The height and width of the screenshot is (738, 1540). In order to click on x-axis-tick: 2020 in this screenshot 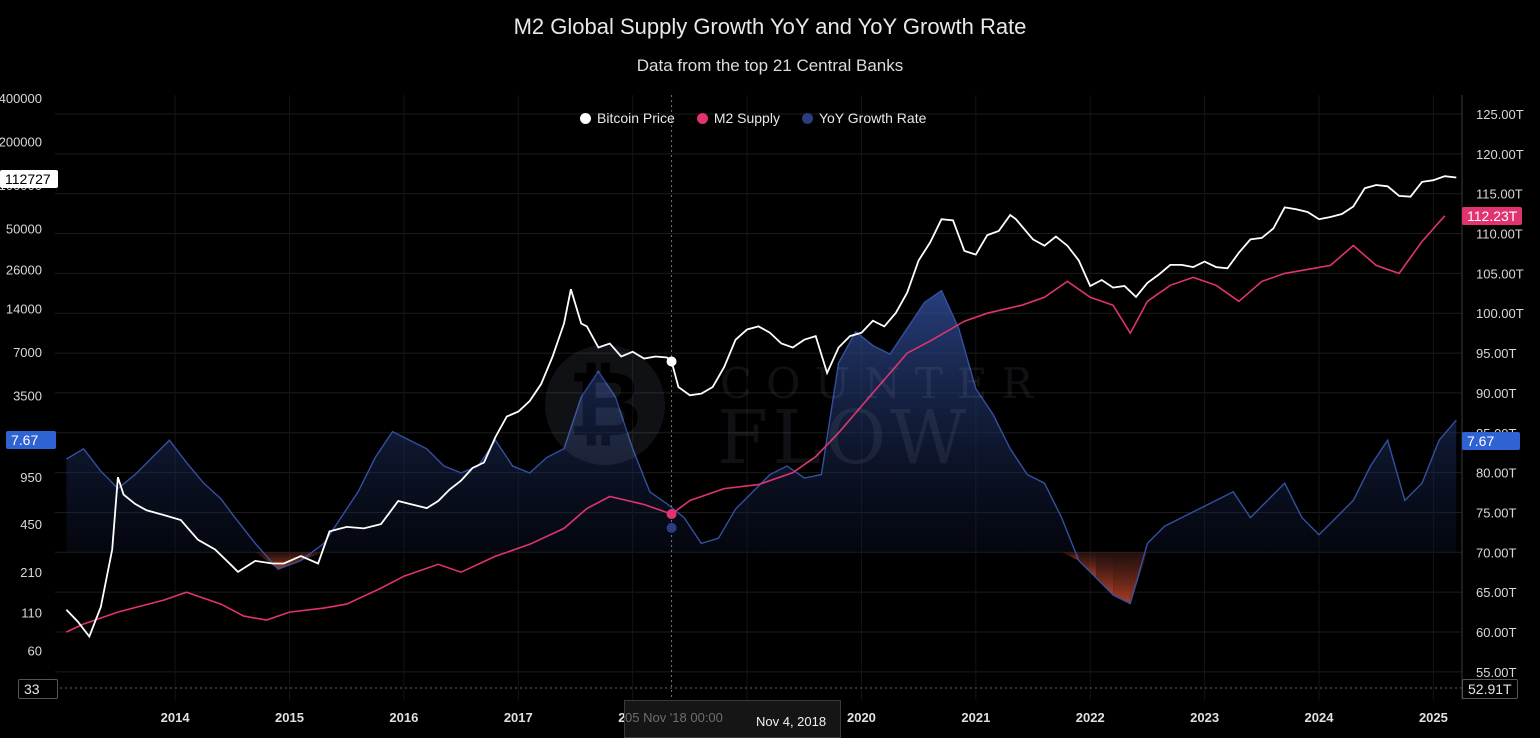, I will do `click(861, 717)`.